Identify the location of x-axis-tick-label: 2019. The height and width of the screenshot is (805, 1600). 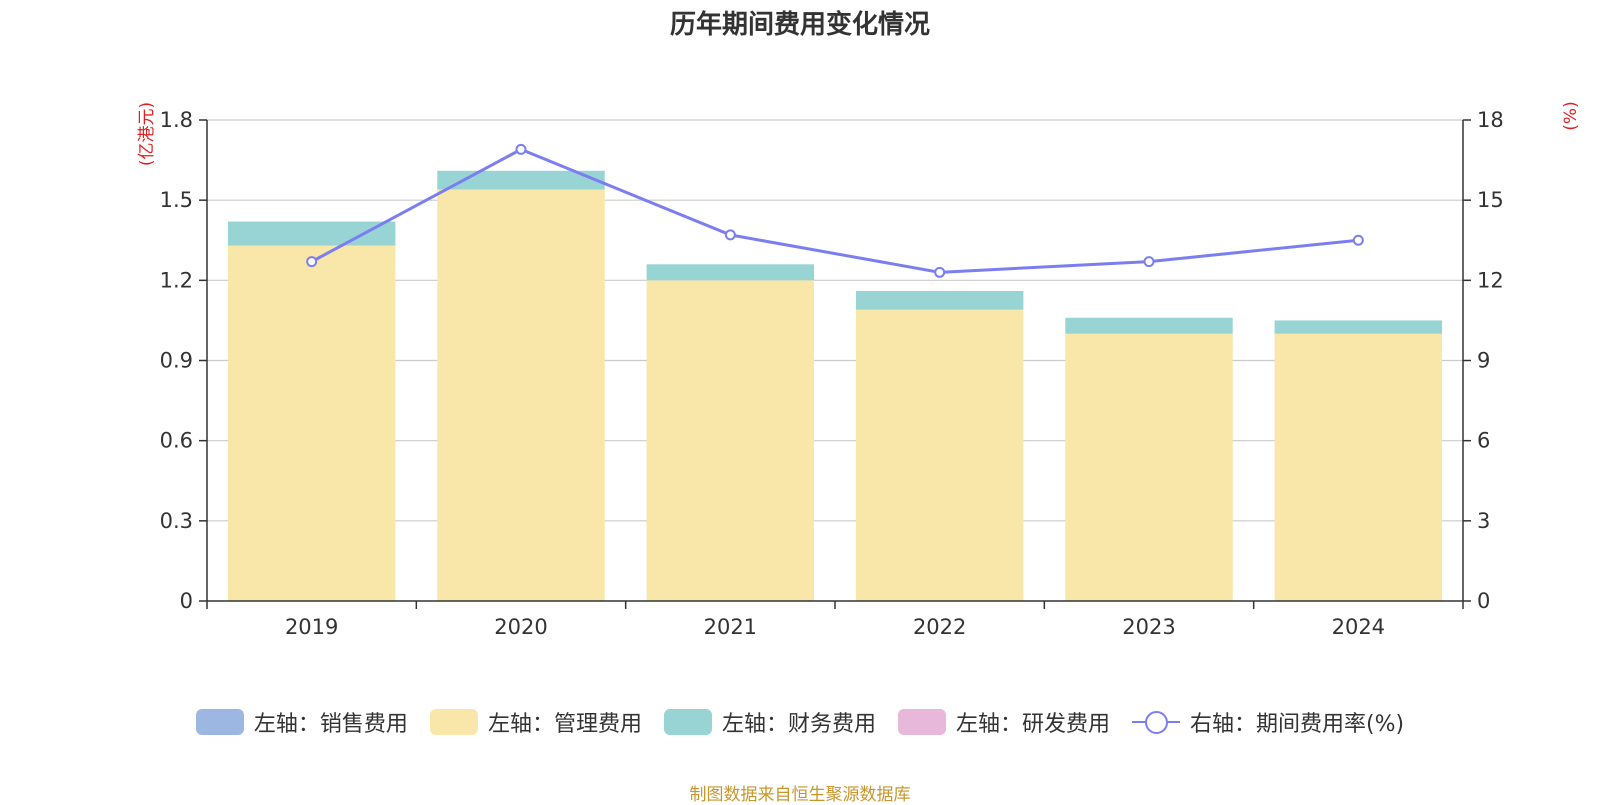
(311, 627).